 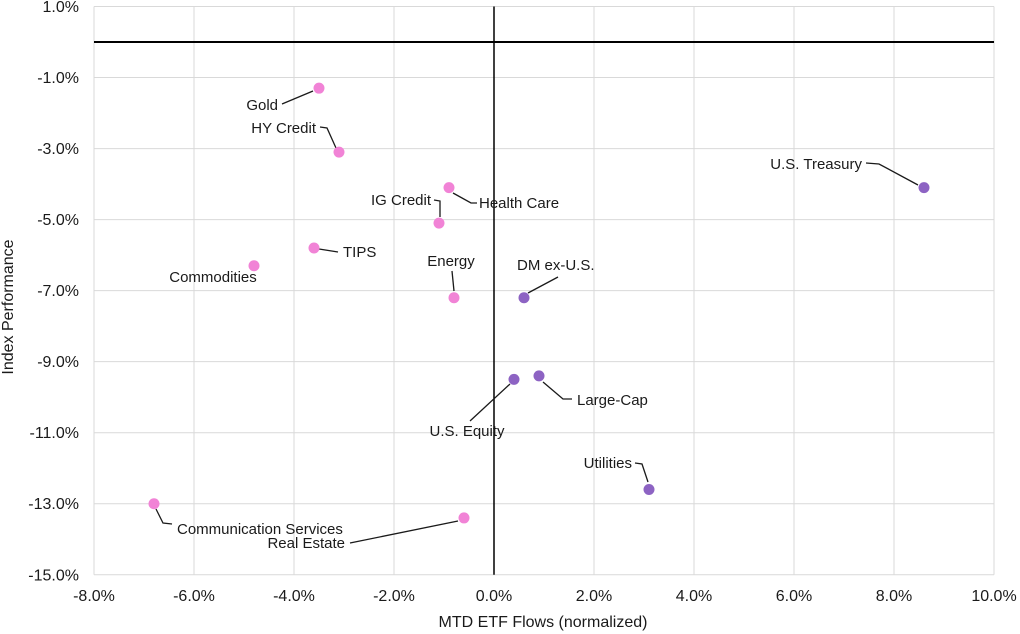 What do you see at coordinates (260, 529) in the screenshot?
I see `point-label-communication-services: Communication Services` at bounding box center [260, 529].